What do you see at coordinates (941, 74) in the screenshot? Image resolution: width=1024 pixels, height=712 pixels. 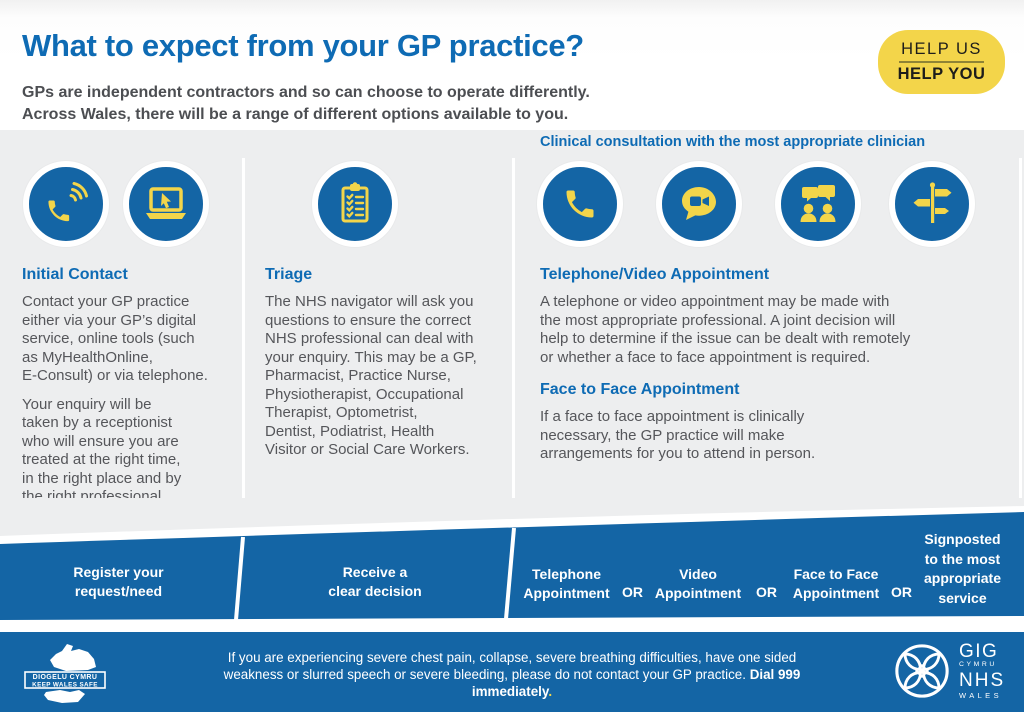 I see `badge-help-you: HELP YOU` at bounding box center [941, 74].